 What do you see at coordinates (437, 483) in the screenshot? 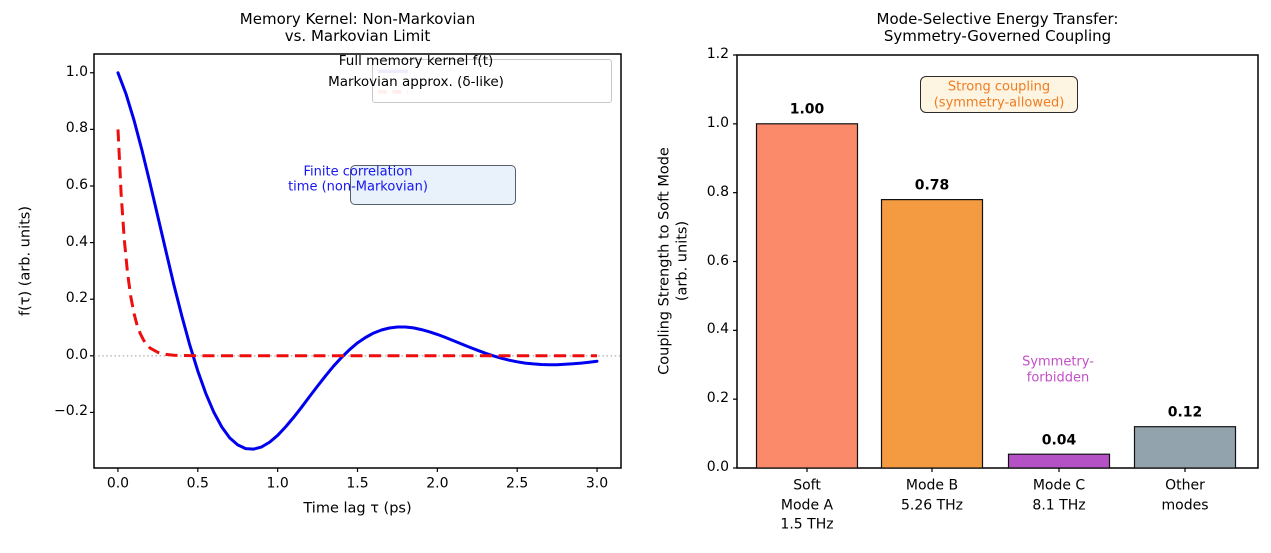
I see `x-tick-label: 2.0` at bounding box center [437, 483].